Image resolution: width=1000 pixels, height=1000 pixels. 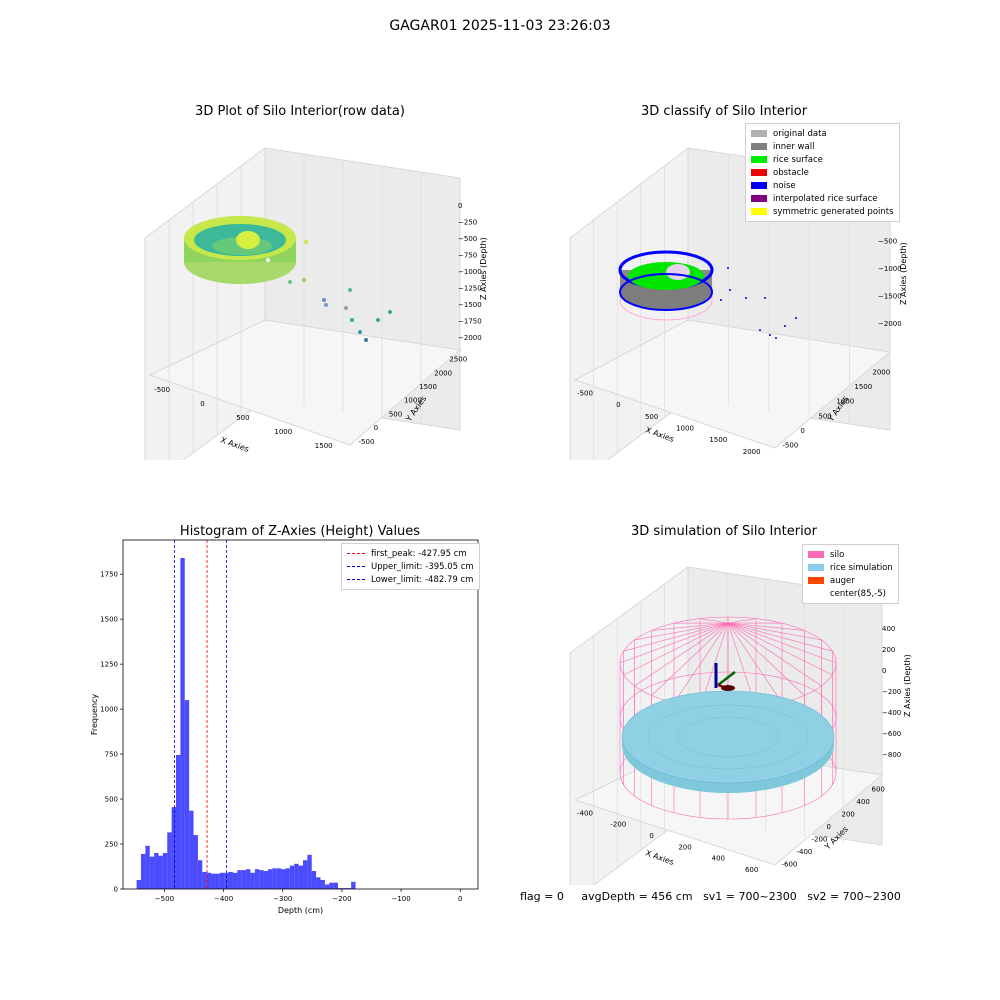 What do you see at coordinates (850, 574) in the screenshot?
I see `simulation-legend: silo rice simulation auger center(85,-5)` at bounding box center [850, 574].